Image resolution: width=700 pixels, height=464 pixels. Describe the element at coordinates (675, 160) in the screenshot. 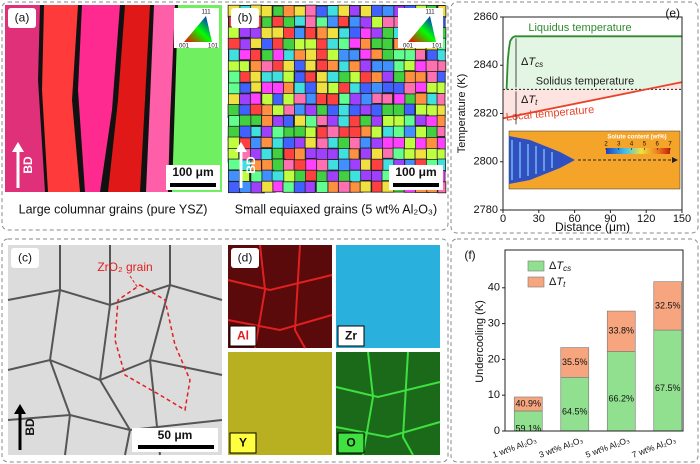

I see `inset-arrow-head` at that location.